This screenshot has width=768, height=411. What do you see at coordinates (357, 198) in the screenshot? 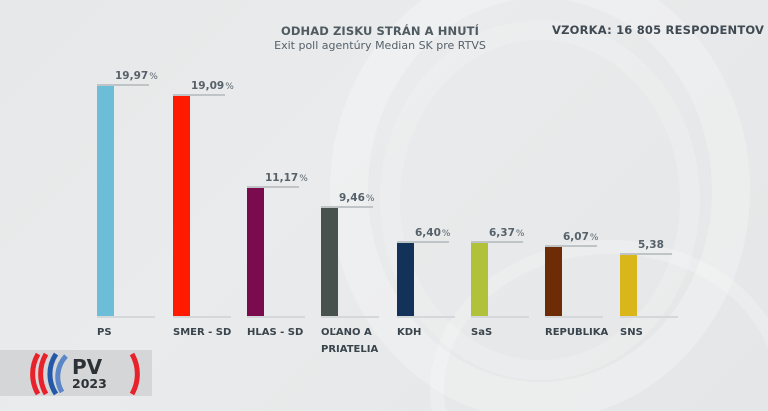
I see `value-label: 9,46%` at bounding box center [357, 198].